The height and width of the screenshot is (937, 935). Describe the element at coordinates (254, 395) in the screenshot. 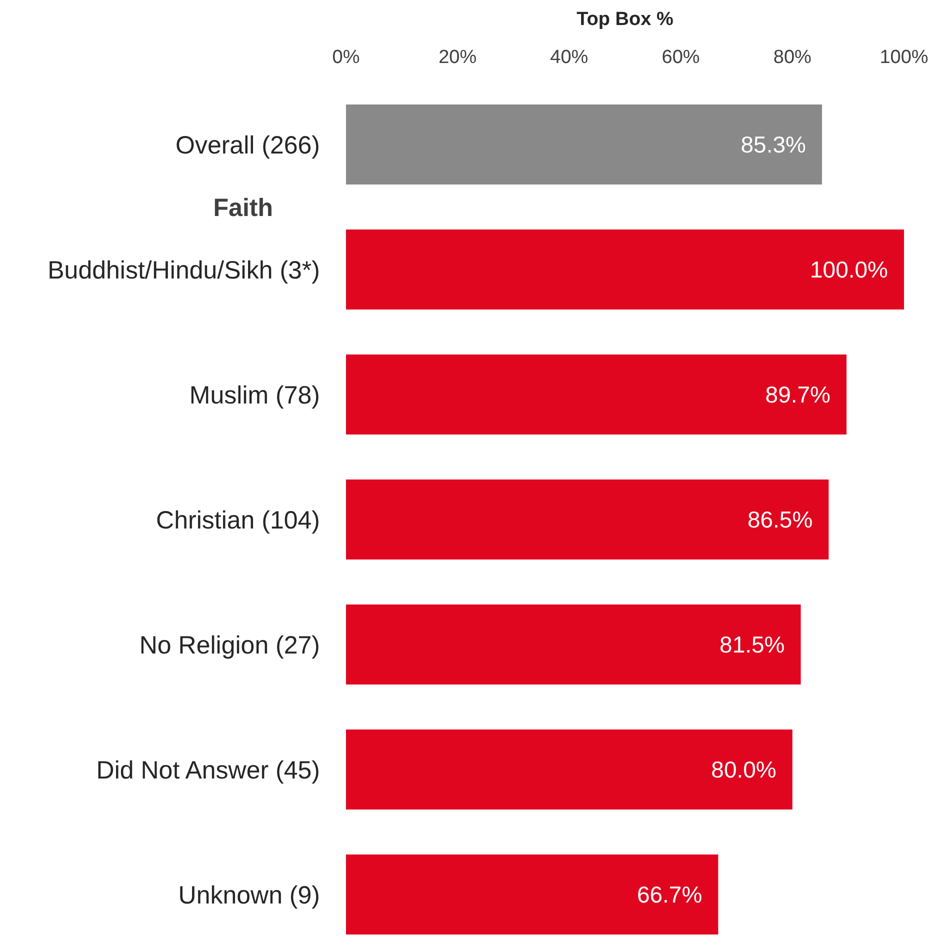

I see `y-tick-label: Muslim (78)` at that location.